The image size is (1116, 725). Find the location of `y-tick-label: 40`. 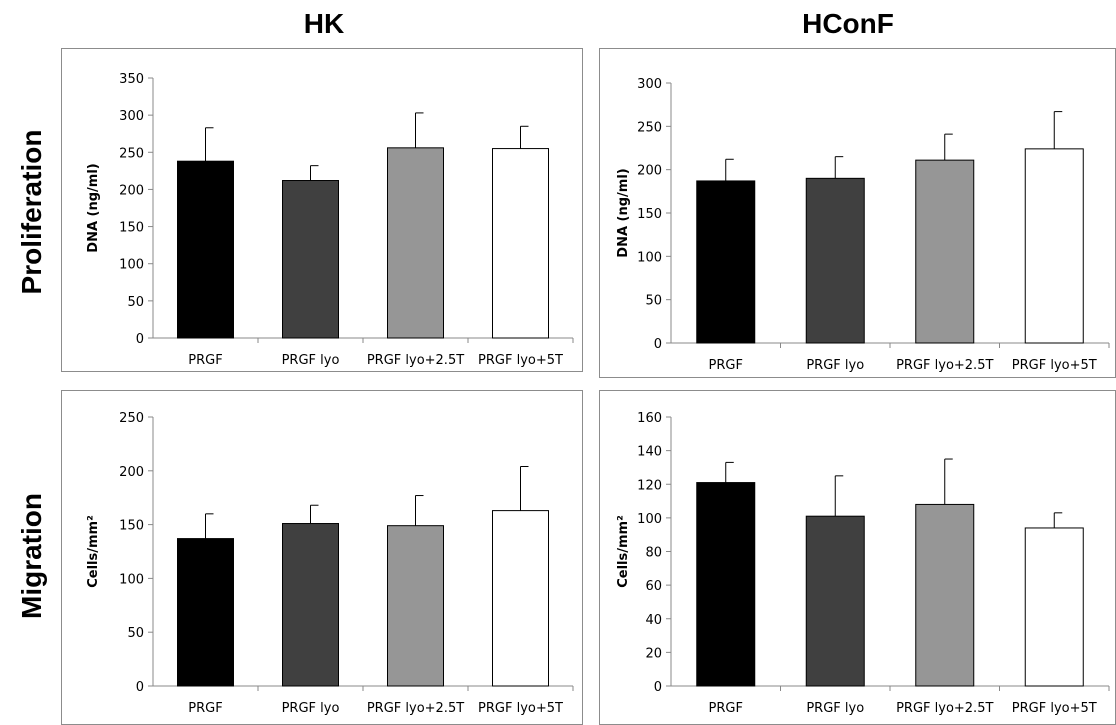

y-tick-label: 40 is located at coordinates (653, 620).